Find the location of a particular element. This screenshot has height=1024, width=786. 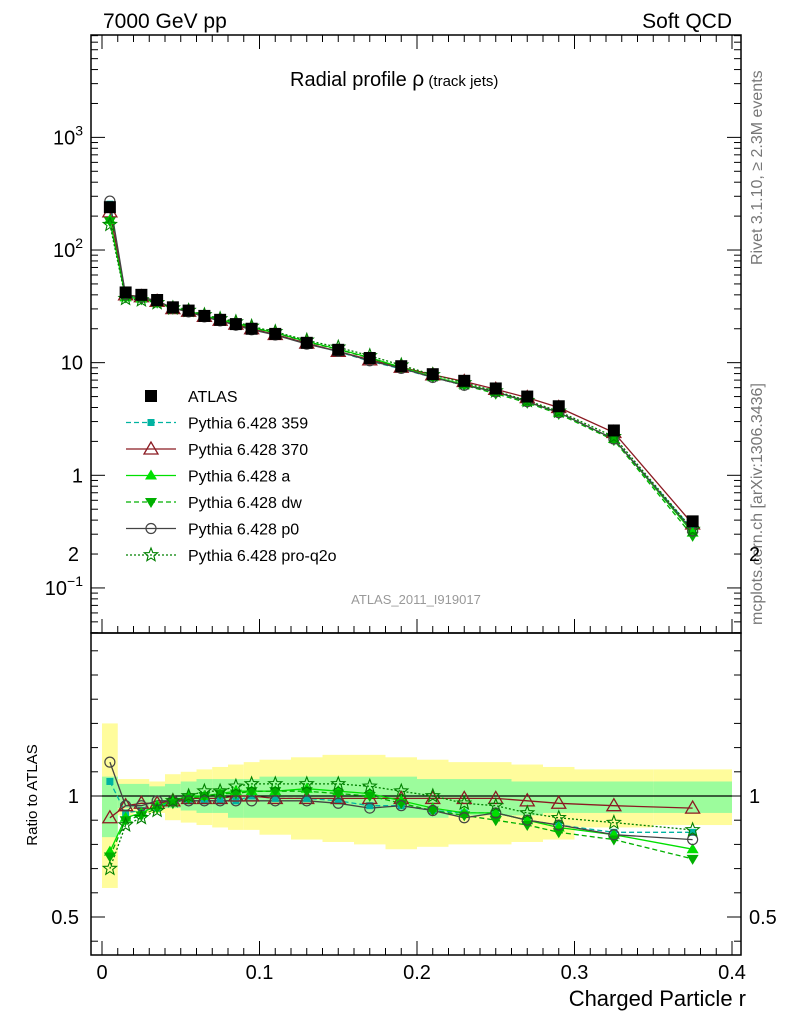

legend-marker-p0 is located at coordinates (151, 528).